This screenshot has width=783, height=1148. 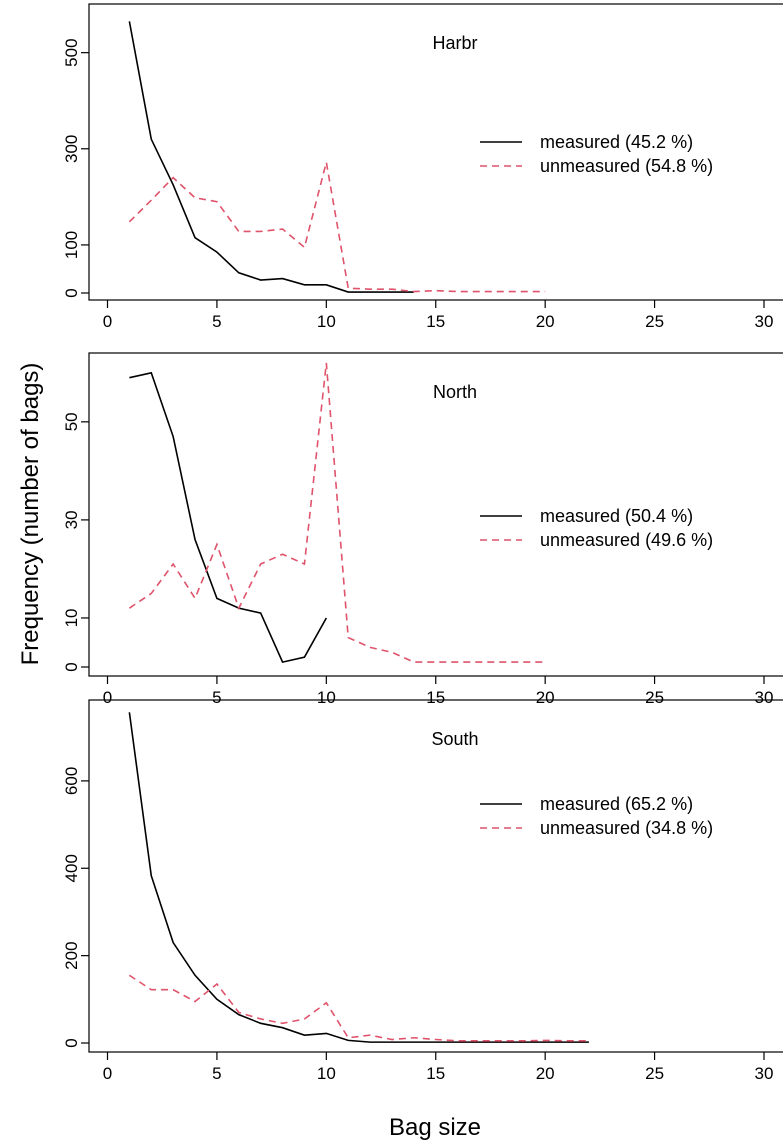 I want to click on y-tick-label: 500, so click(x=71, y=52).